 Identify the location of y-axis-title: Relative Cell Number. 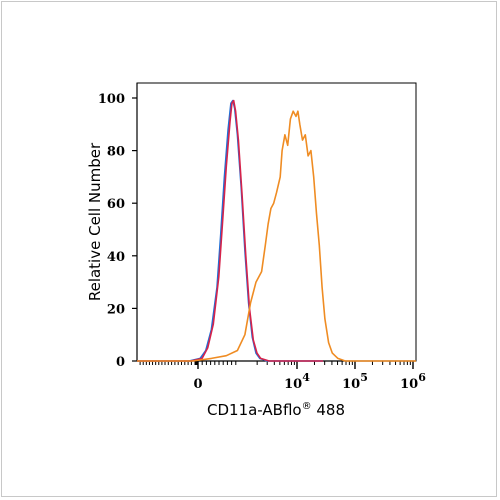
(95, 221).